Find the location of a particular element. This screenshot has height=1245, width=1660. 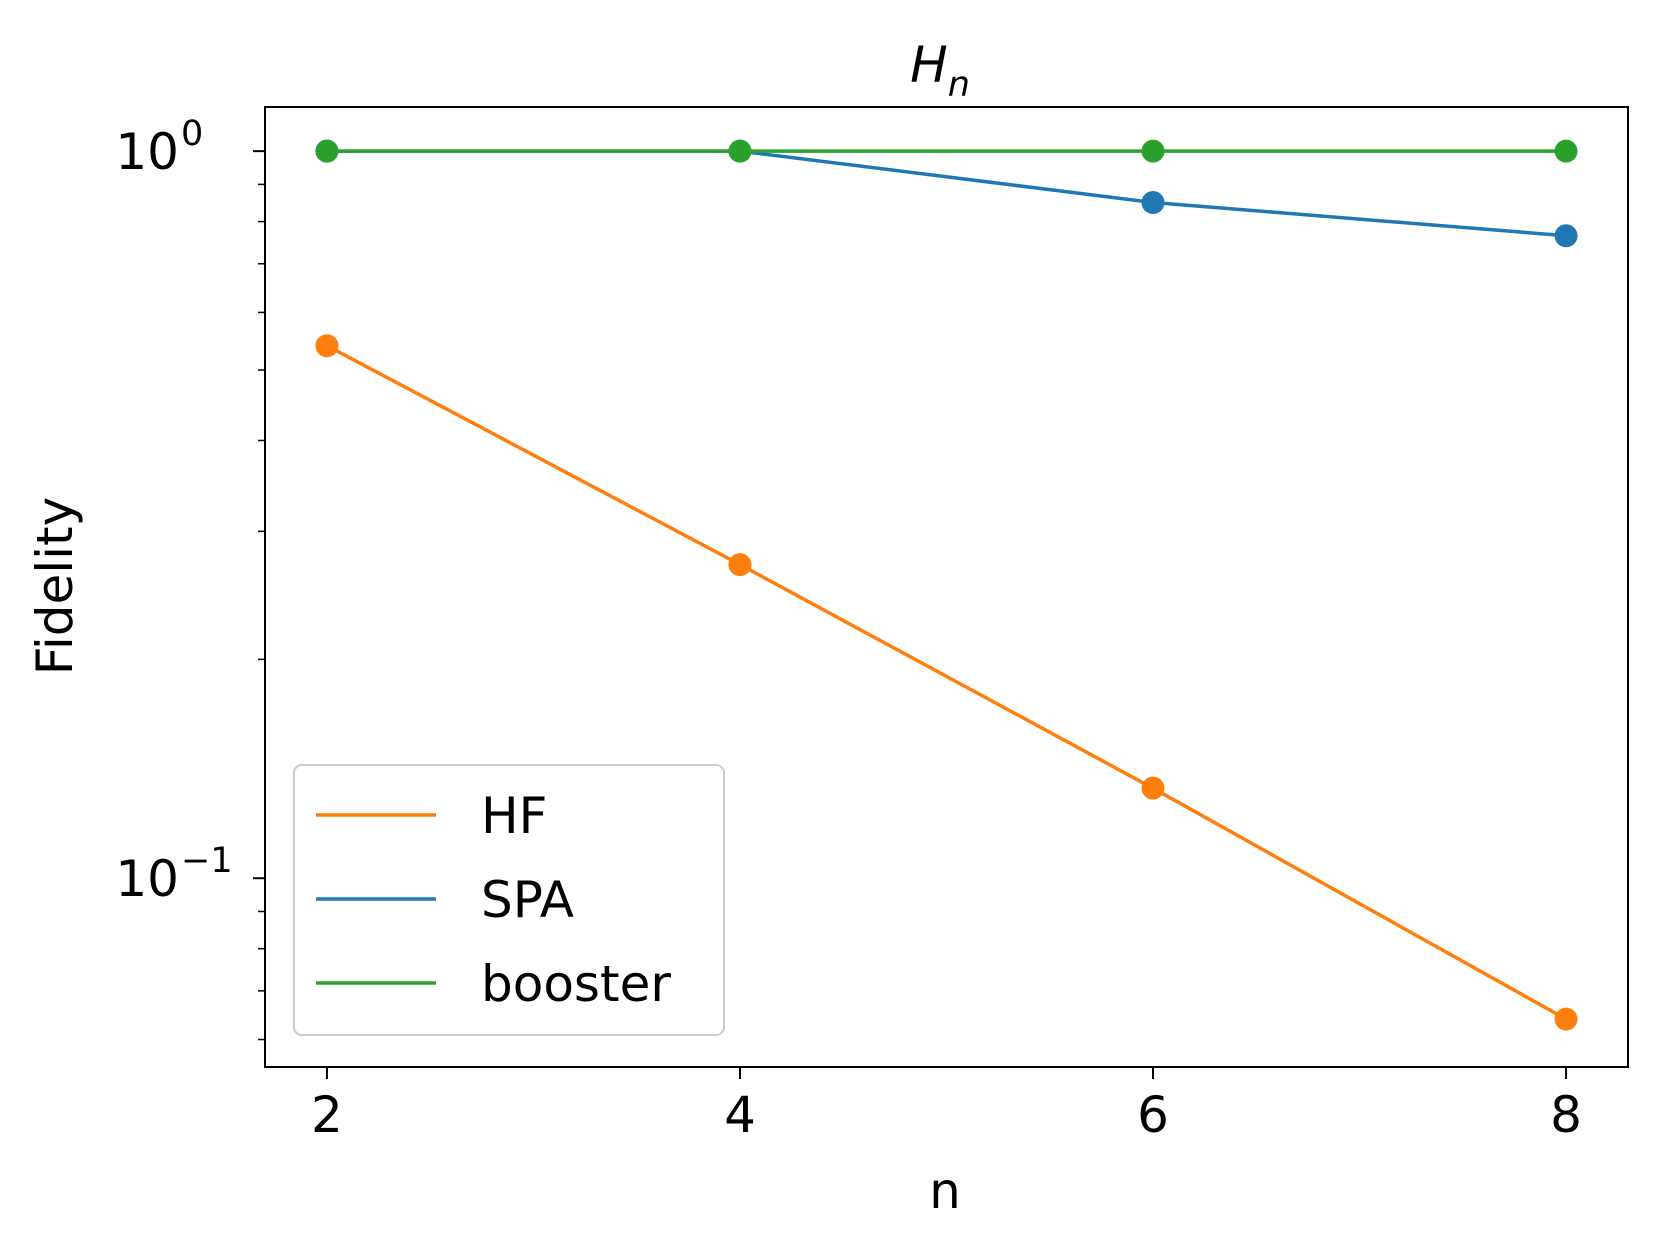

chart-title-main: H is located at coordinates (929, 65).